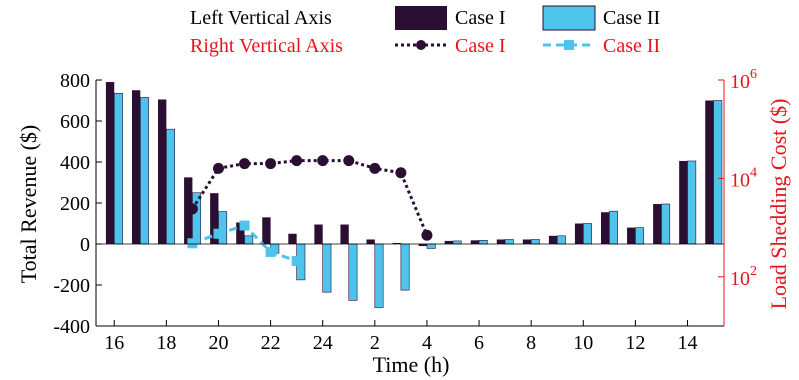 Image resolution: width=799 pixels, height=380 pixels. What do you see at coordinates (271, 343) in the screenshot?
I see `x-tick-label-22: 22` at bounding box center [271, 343].